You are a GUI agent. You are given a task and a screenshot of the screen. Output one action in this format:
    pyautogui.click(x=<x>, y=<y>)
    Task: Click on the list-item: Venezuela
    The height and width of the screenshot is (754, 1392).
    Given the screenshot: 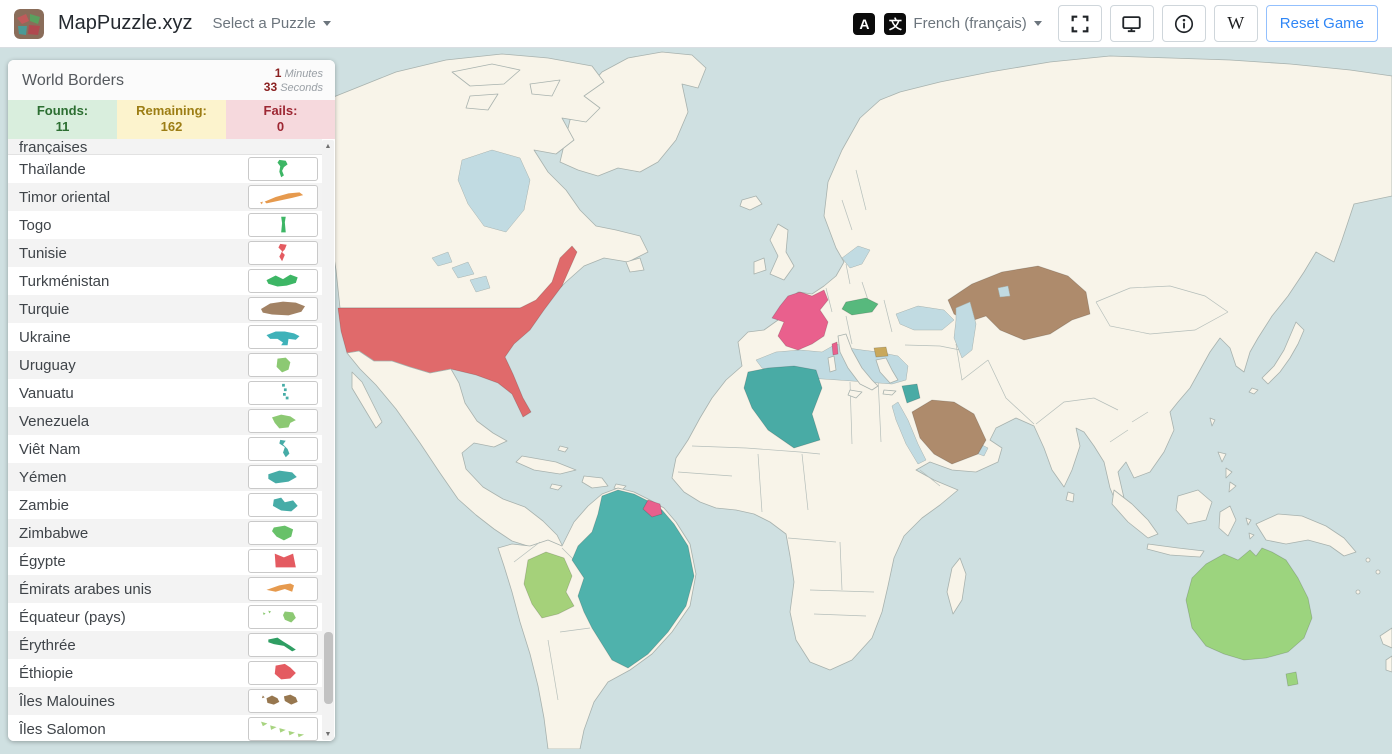 What is the action you would take?
    pyautogui.click(x=165, y=421)
    